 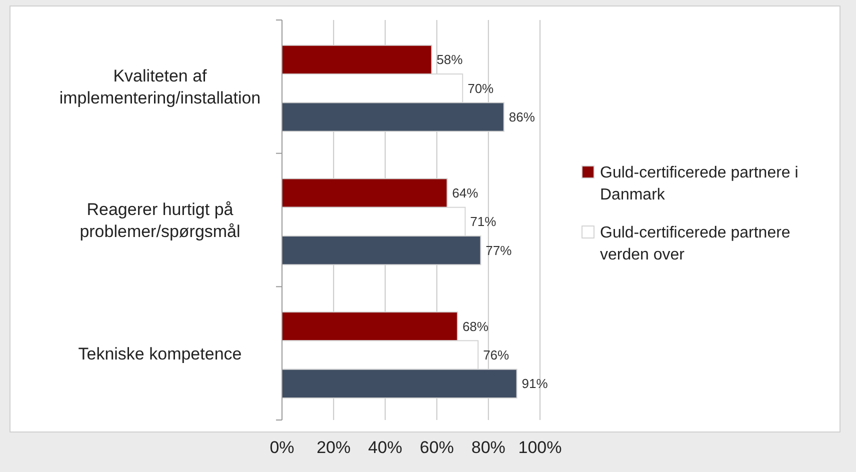 I want to click on data-label: 76%, so click(x=496, y=355).